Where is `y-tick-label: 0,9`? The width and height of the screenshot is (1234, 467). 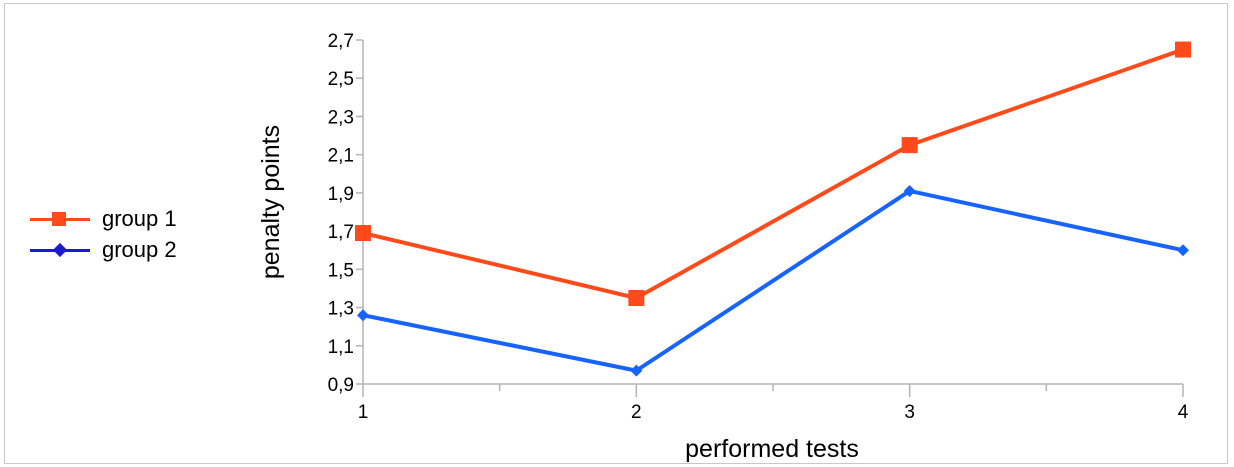
y-tick-label: 0,9 is located at coordinates (341, 385).